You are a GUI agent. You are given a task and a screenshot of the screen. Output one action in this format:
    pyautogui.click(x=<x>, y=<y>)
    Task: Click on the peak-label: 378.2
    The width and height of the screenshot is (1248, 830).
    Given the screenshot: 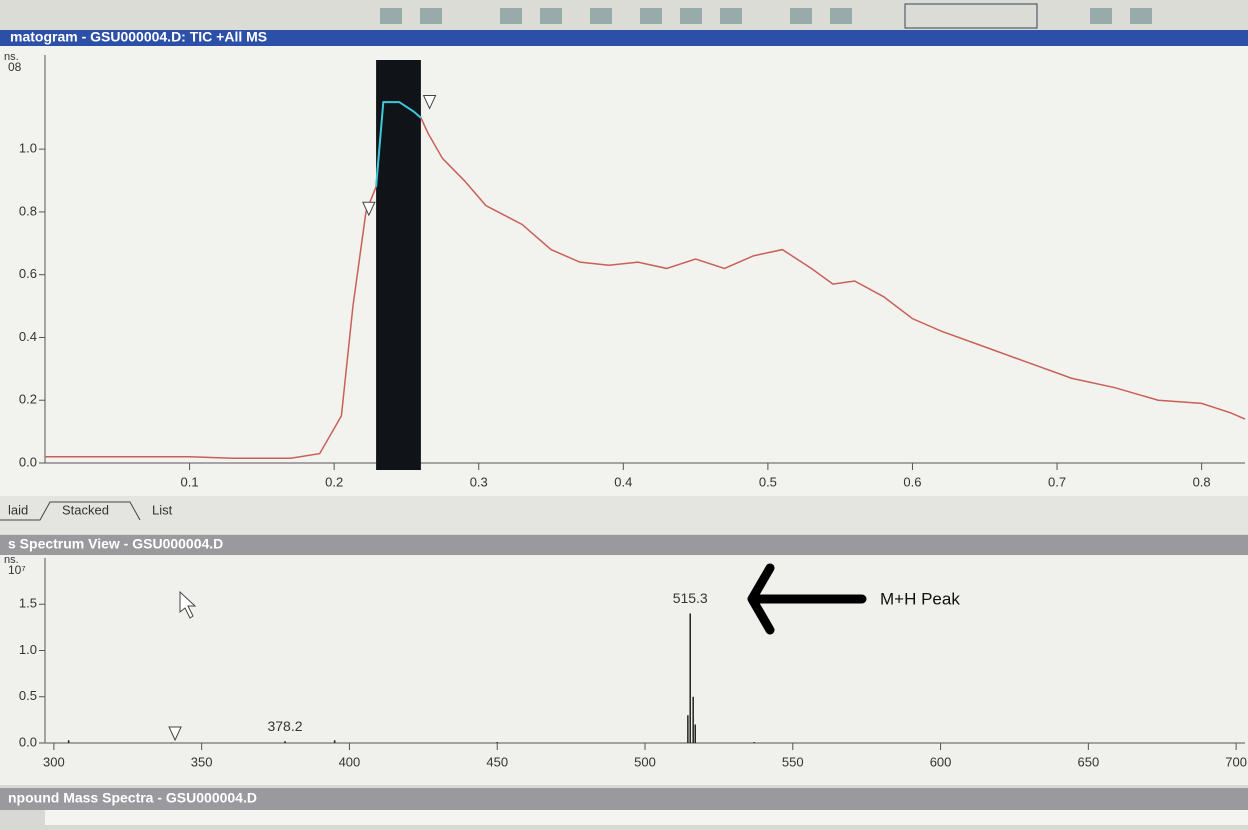 What is the action you would take?
    pyautogui.click(x=284, y=726)
    